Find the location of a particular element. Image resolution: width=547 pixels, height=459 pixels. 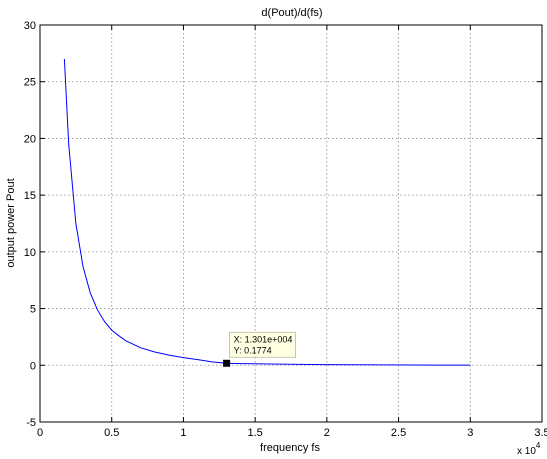

y-tick-label: 30 is located at coordinates (30, 26).